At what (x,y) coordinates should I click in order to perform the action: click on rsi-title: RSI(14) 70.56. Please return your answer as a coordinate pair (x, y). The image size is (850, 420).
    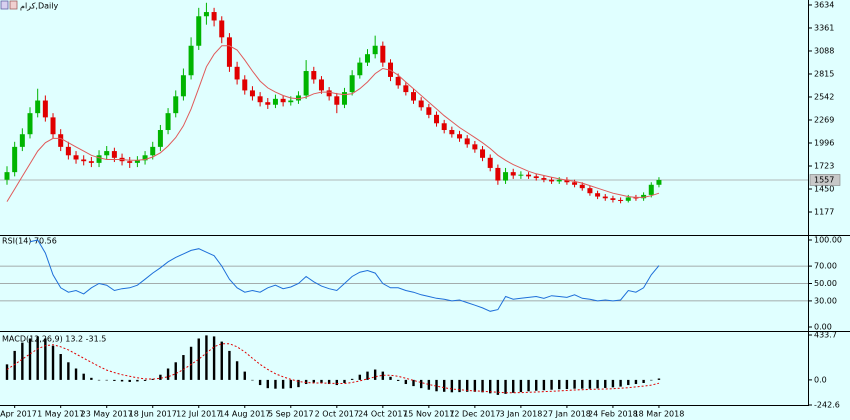
    Looking at the image, I should click on (29, 241).